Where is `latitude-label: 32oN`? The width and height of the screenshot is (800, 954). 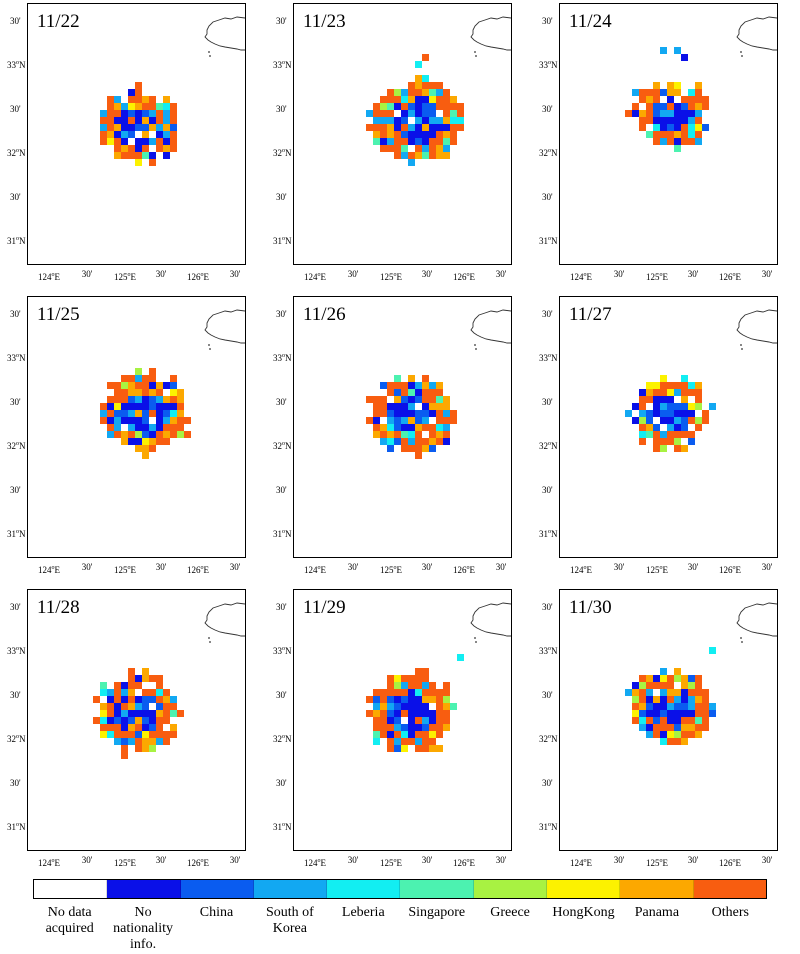 latitude-label: 32oN is located at coordinates (282, 739).